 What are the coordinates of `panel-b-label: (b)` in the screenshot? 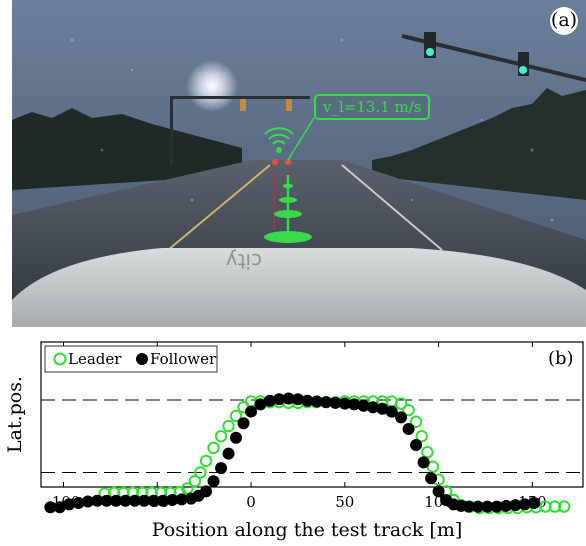 It's located at (561, 358).